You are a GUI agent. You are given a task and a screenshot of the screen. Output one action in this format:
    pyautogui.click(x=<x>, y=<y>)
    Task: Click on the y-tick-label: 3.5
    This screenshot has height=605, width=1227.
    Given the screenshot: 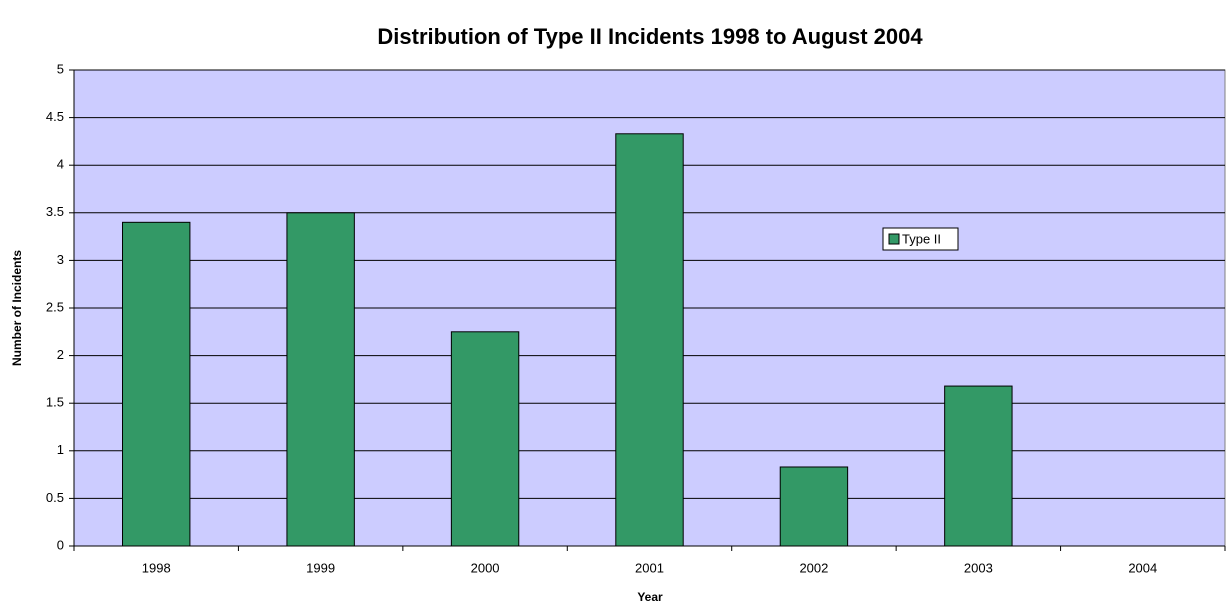 What is the action you would take?
    pyautogui.click(x=55, y=211)
    